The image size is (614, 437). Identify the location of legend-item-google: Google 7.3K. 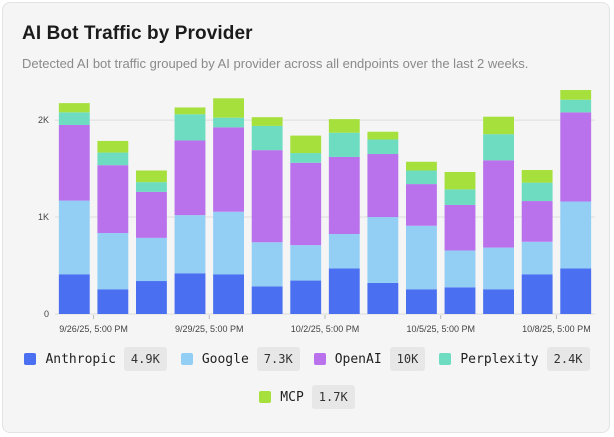
(240, 359).